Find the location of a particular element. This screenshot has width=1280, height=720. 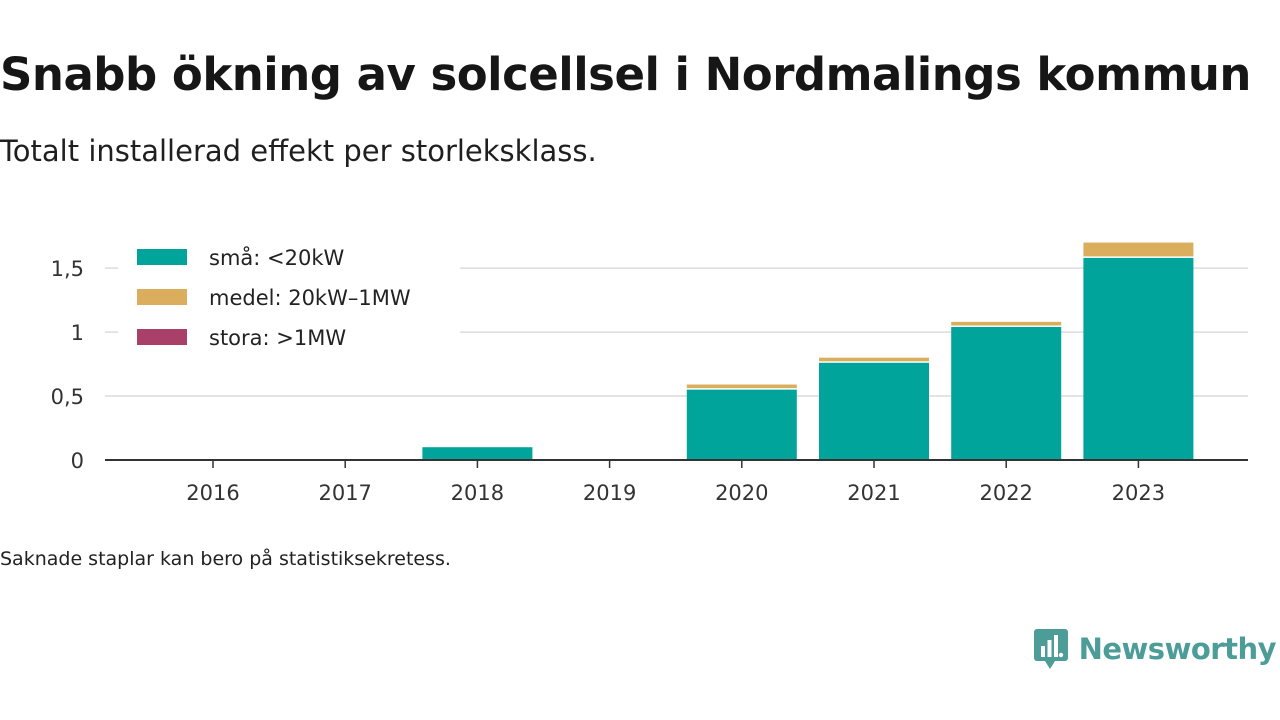

legend-label: små: <20kW is located at coordinates (276, 257).